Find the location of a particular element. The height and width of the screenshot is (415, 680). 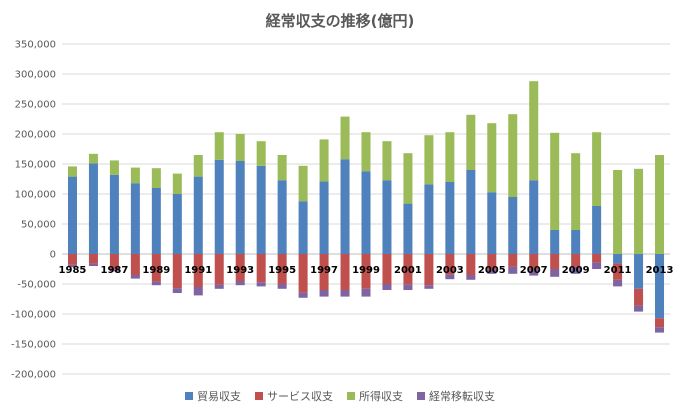

legend-swatch is located at coordinates (189, 396).